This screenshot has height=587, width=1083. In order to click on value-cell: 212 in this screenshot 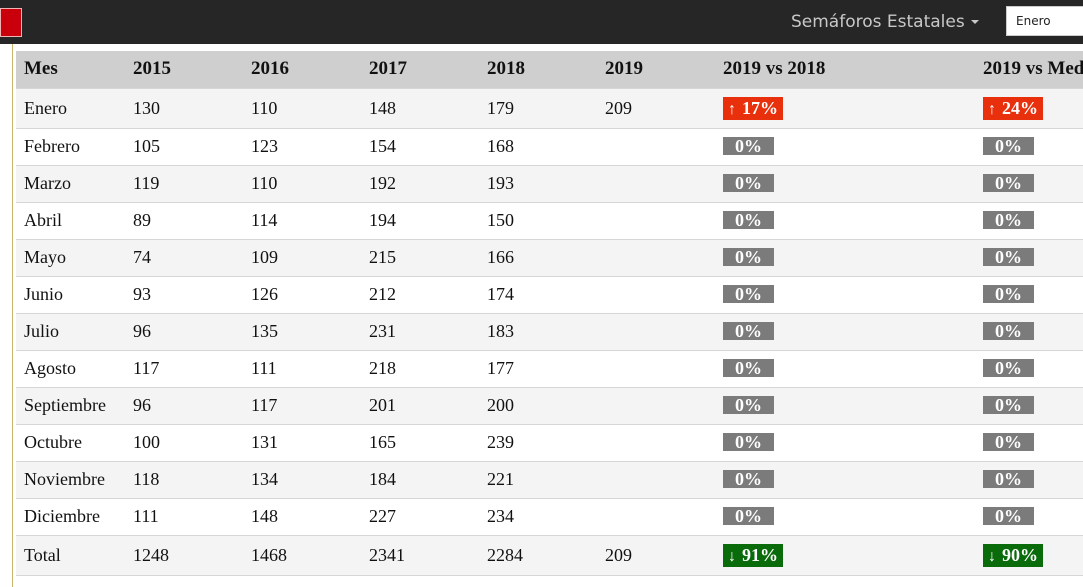, I will do `click(382, 294)`.